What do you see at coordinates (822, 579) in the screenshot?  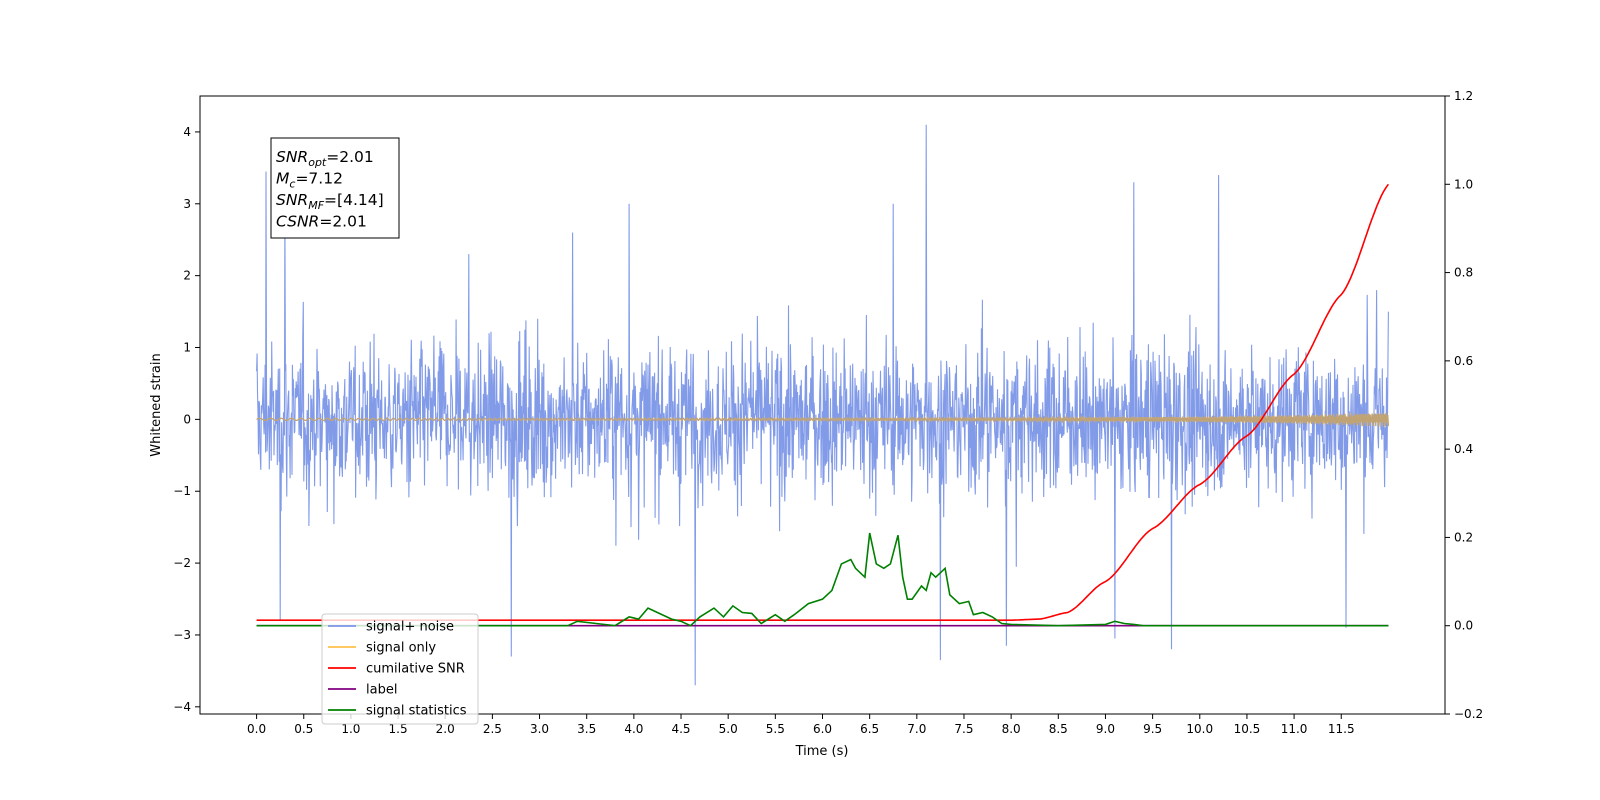 I see `series-signal-statistics-line` at bounding box center [822, 579].